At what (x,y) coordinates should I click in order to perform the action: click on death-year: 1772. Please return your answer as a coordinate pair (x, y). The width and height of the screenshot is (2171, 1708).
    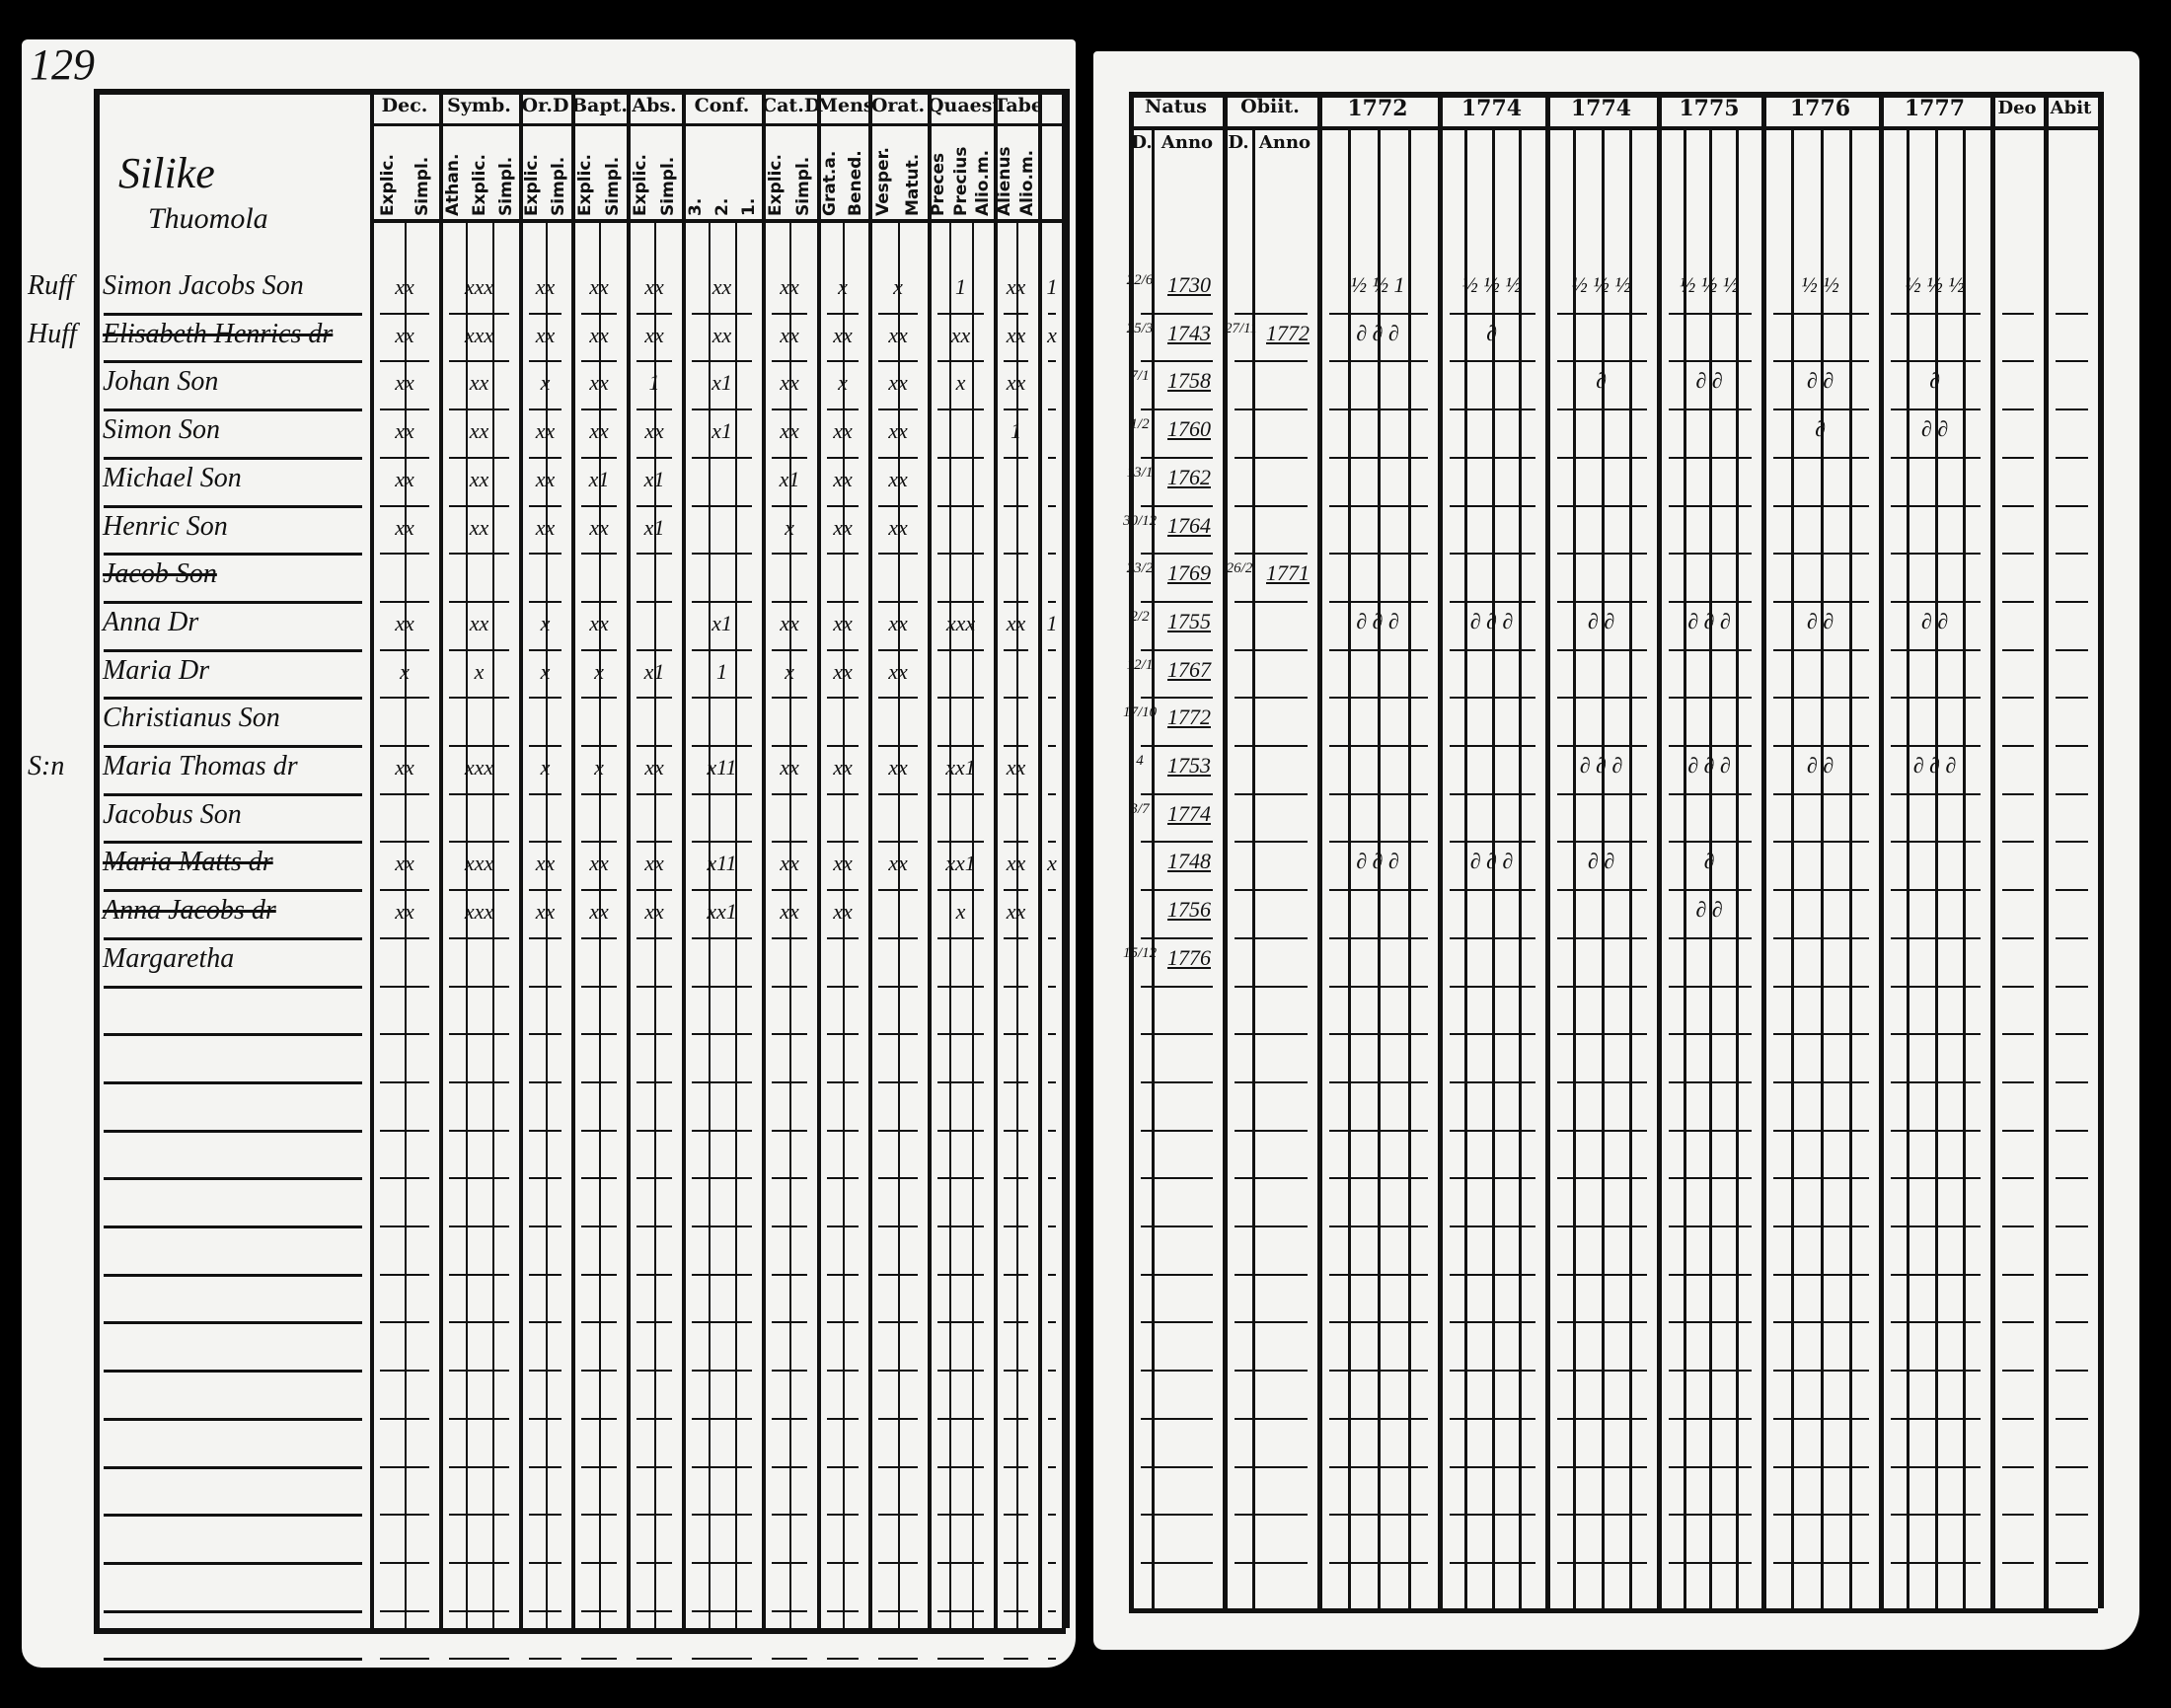
    Looking at the image, I should click on (1288, 332).